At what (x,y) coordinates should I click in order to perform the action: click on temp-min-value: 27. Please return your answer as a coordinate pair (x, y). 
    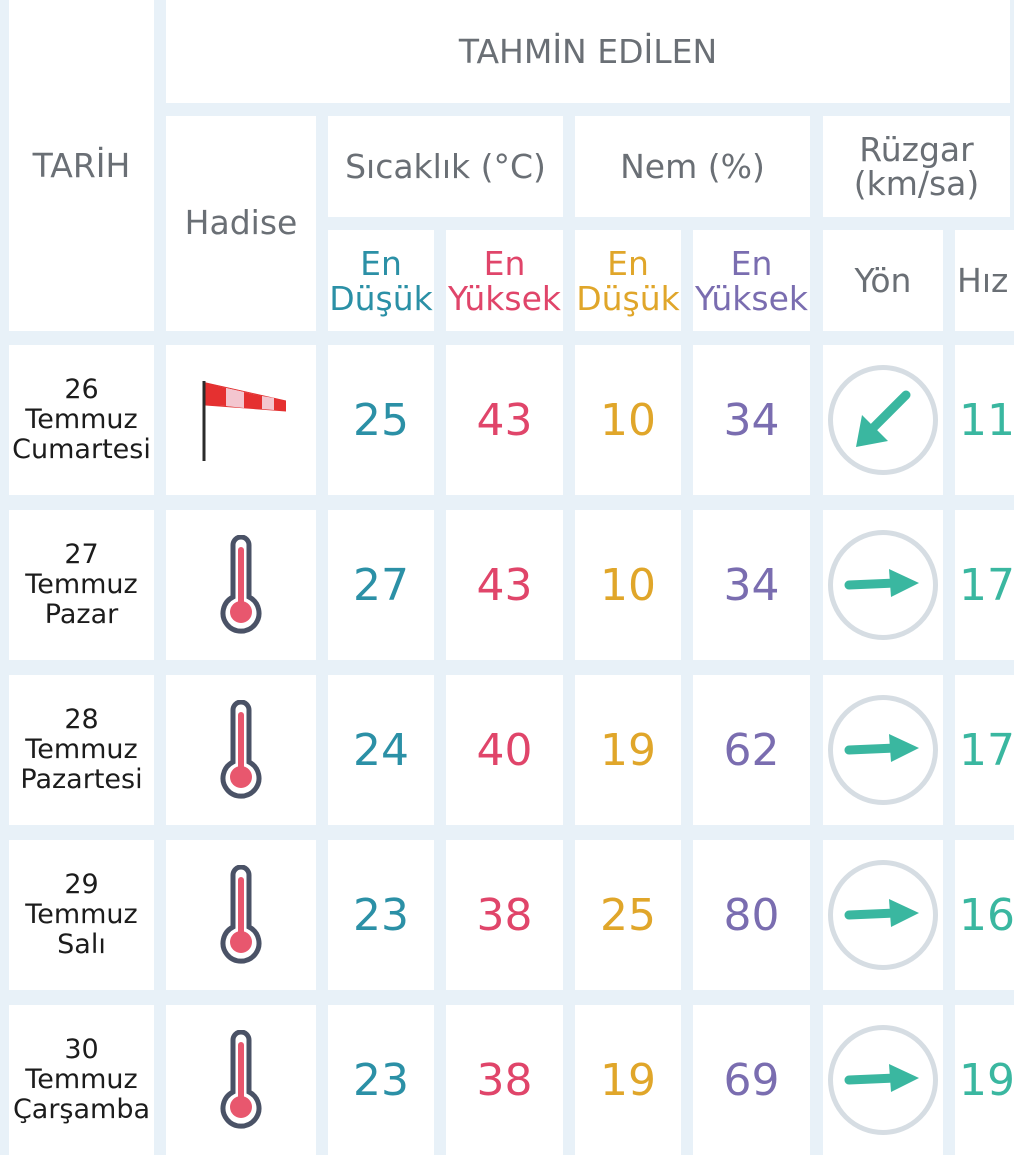
    Looking at the image, I should click on (381, 585).